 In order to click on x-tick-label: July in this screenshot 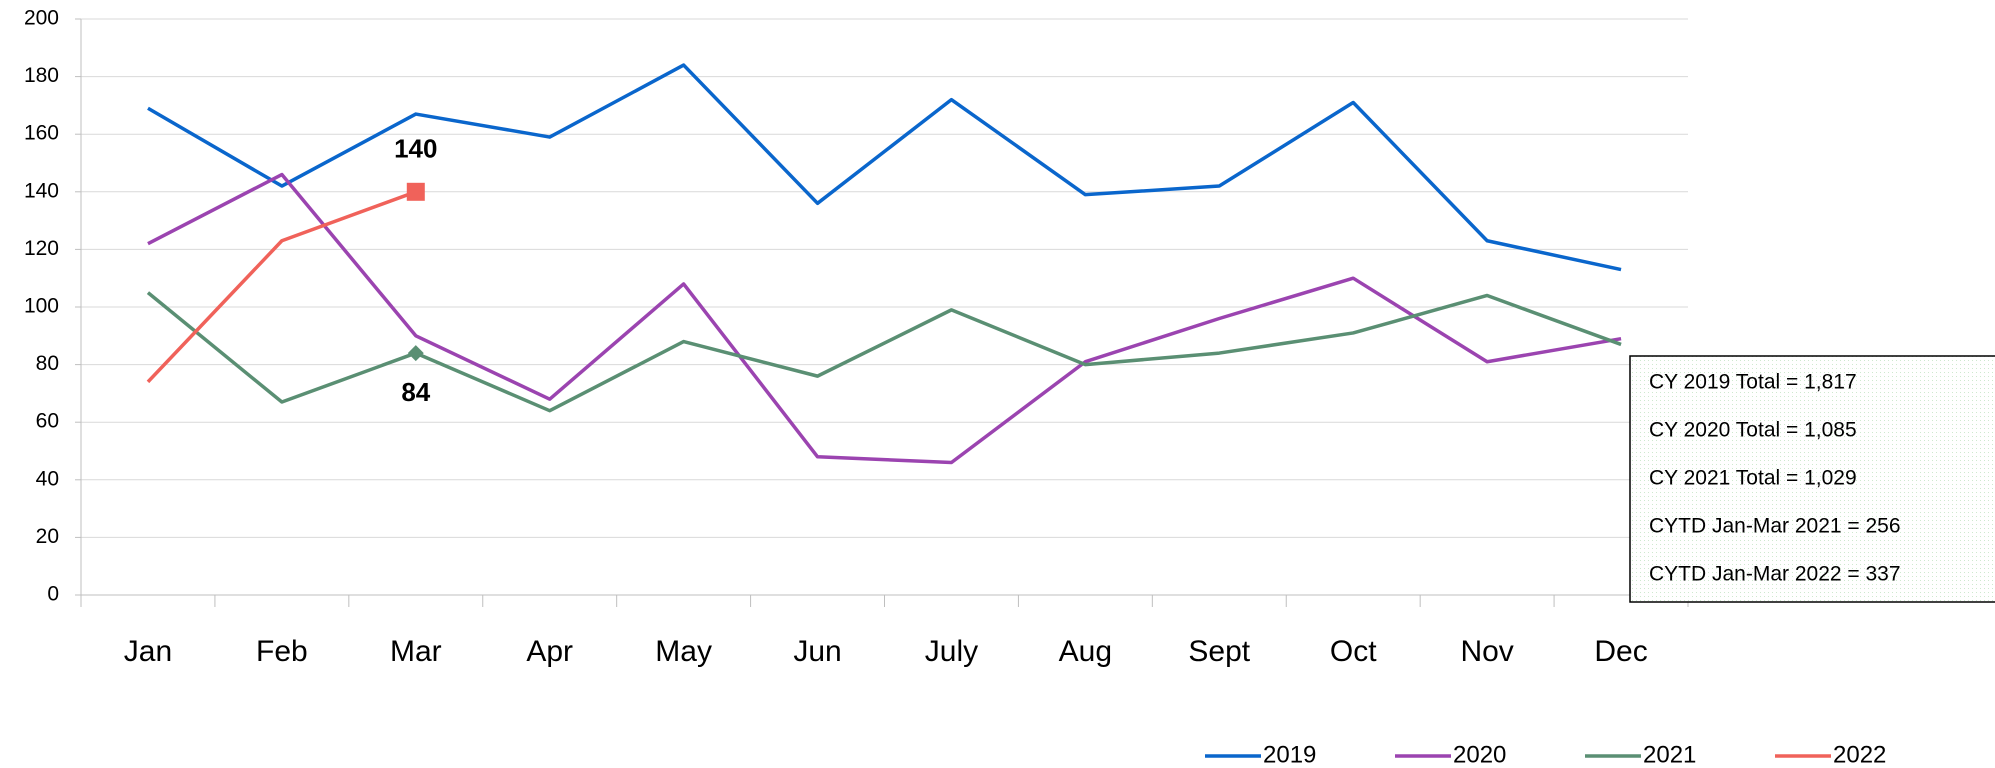, I will do `click(951, 651)`.